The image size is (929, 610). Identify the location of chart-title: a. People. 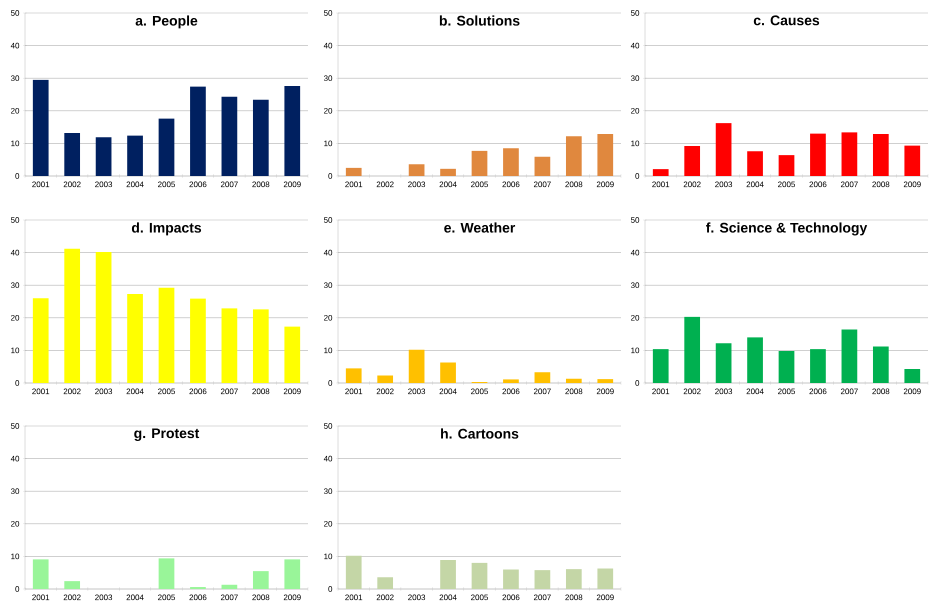
(167, 21).